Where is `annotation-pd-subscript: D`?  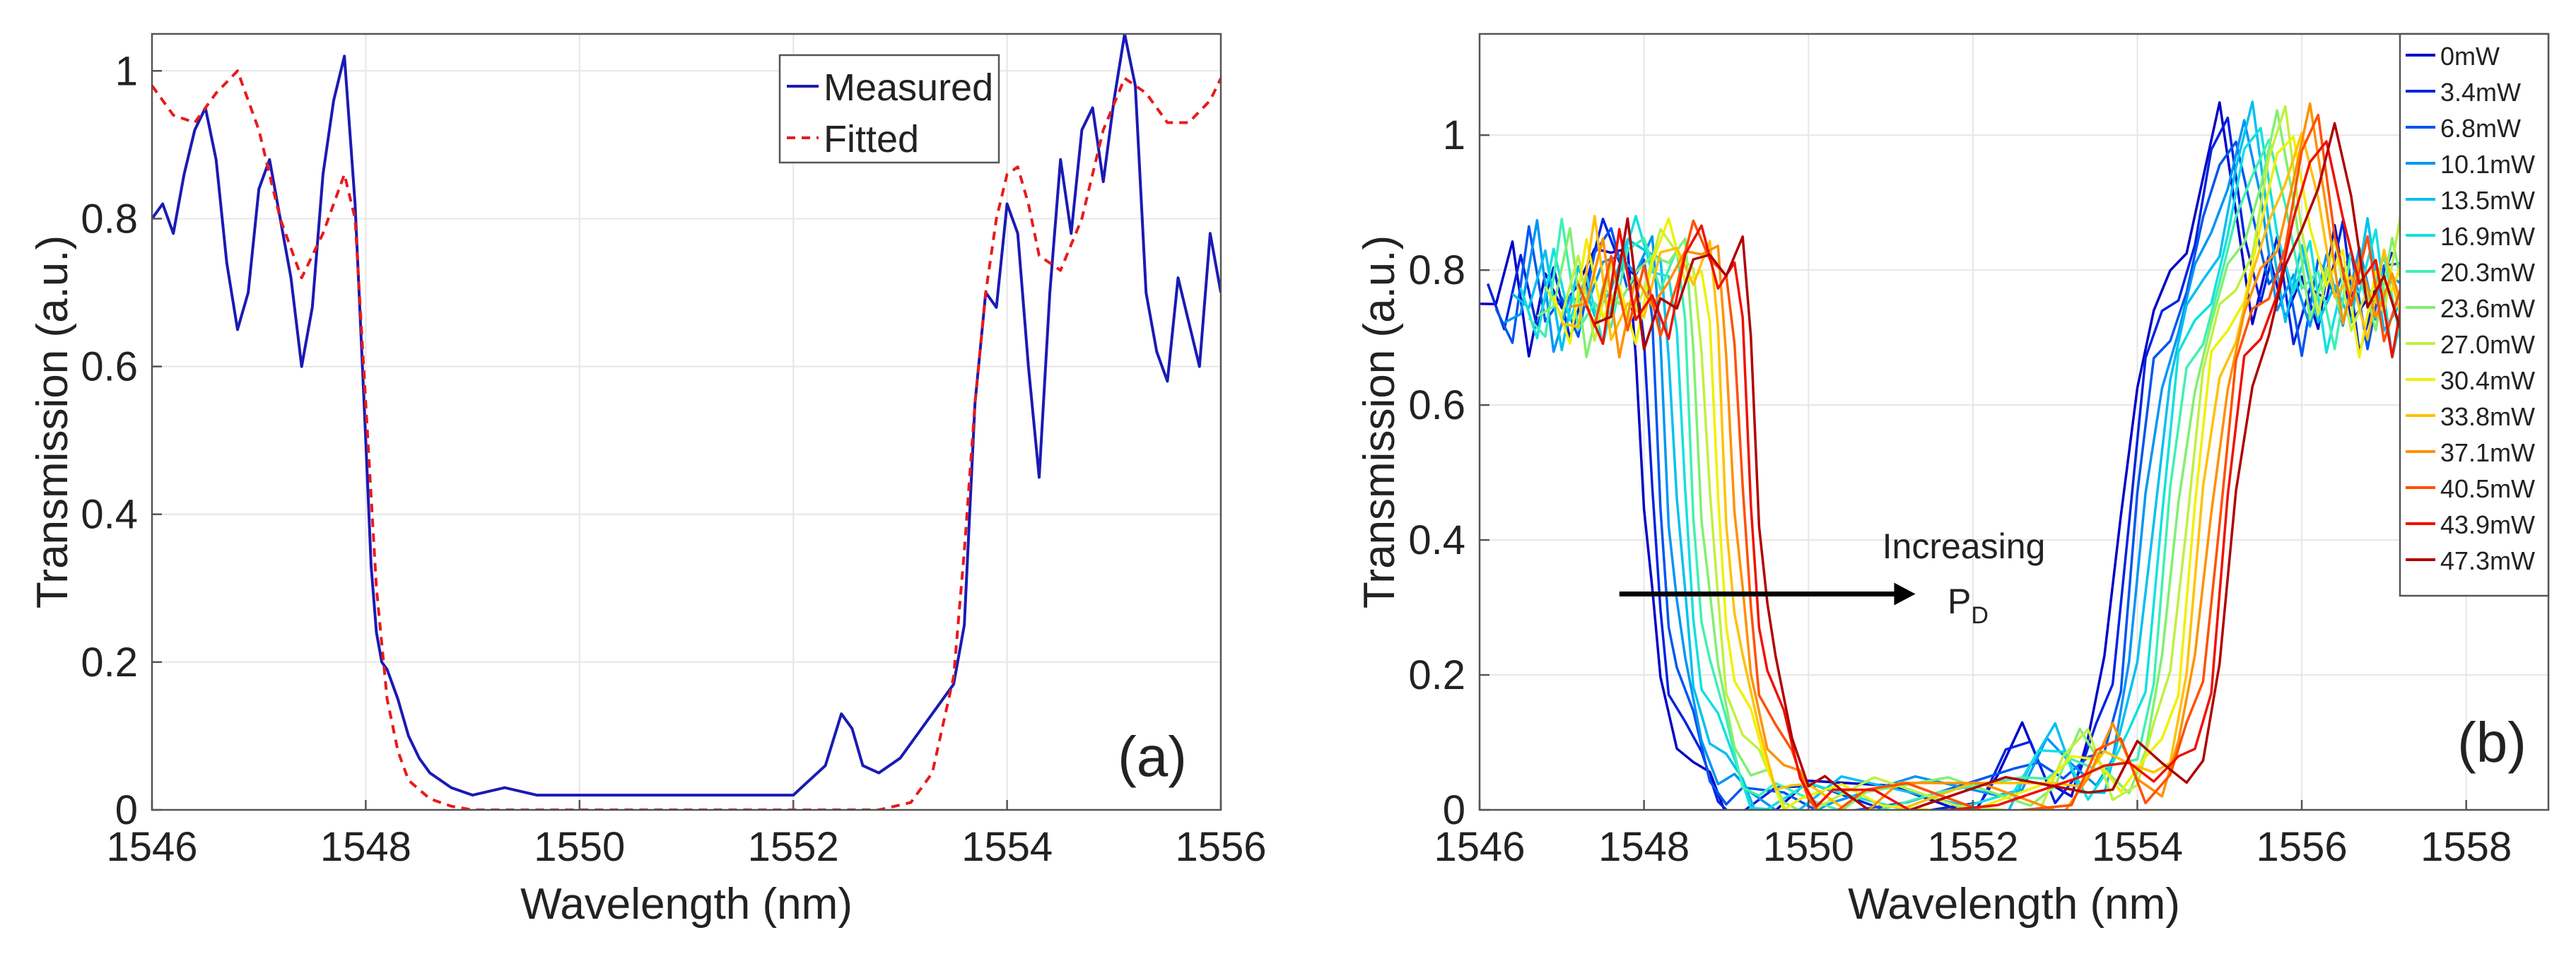 annotation-pd-subscript: D is located at coordinates (1980, 615).